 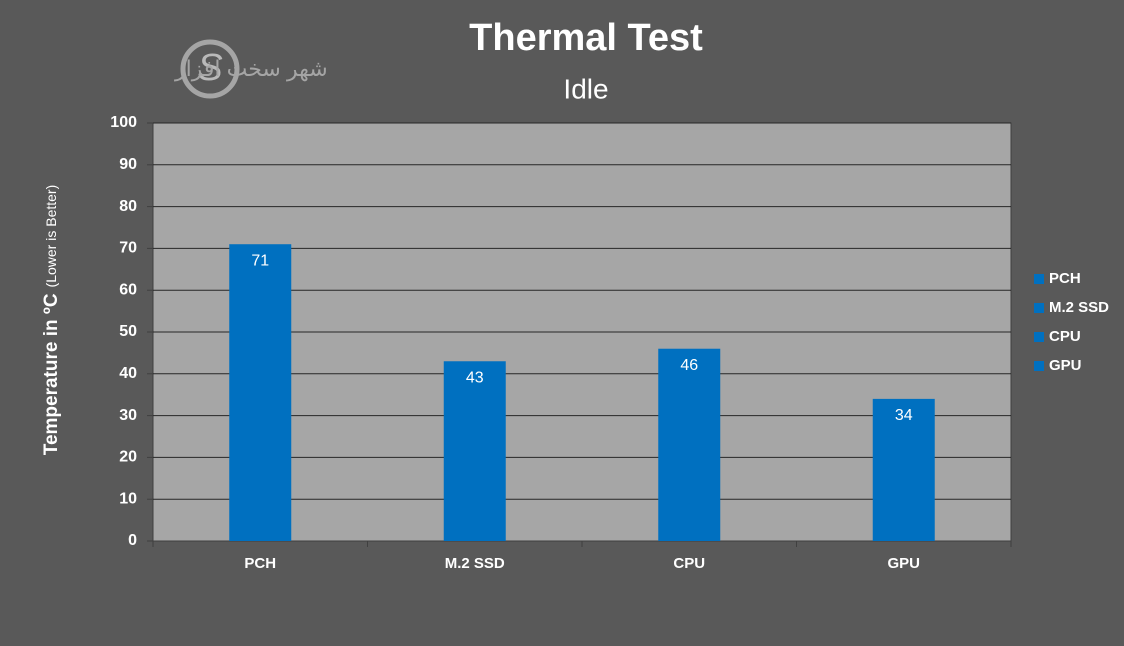 What do you see at coordinates (128, 289) in the screenshot?
I see `y-tick-label: 60` at bounding box center [128, 289].